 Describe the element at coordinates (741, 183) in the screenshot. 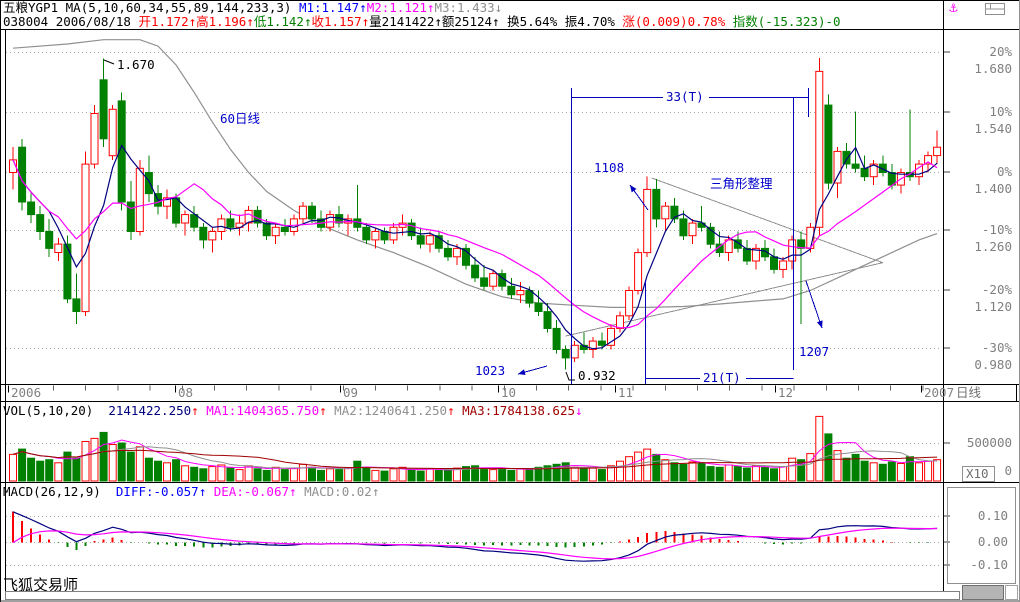

I see `chart-annotation: 三角形整理` at that location.